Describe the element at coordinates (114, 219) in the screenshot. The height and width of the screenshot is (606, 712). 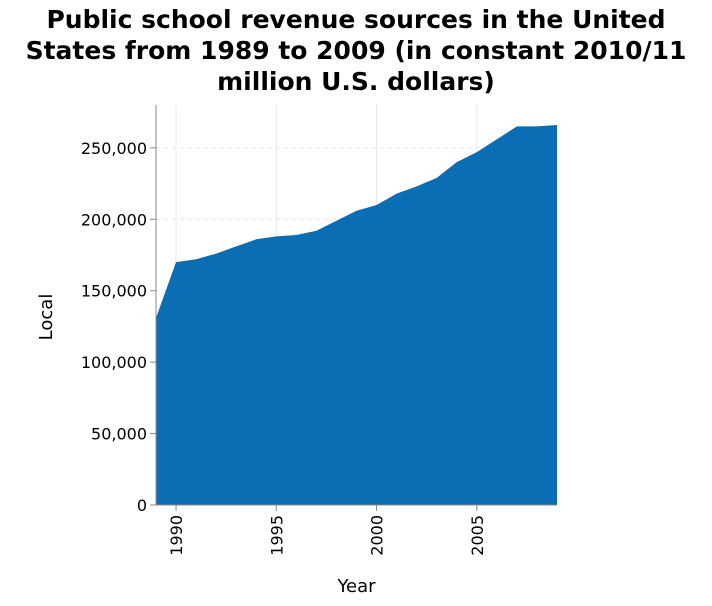
I see `y-tick-label: 200,000` at that location.